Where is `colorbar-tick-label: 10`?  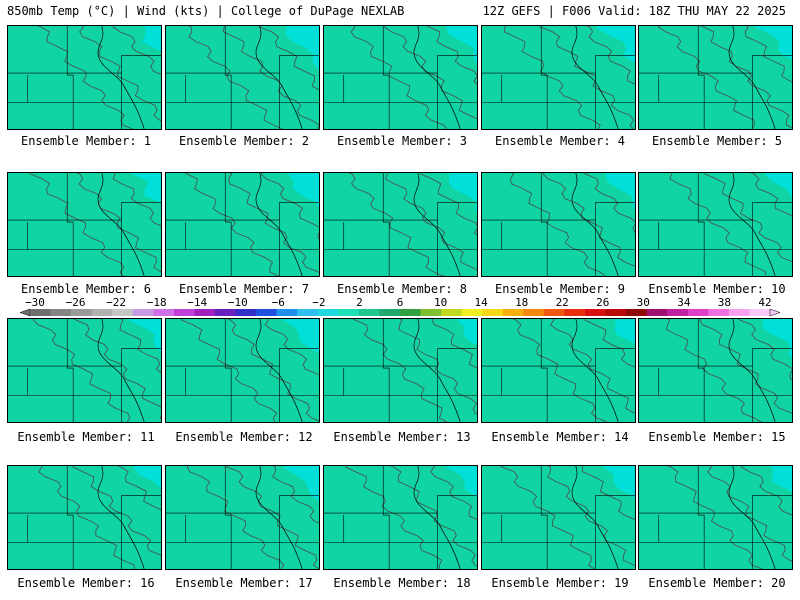 colorbar-tick-label: 10 is located at coordinates (440, 302).